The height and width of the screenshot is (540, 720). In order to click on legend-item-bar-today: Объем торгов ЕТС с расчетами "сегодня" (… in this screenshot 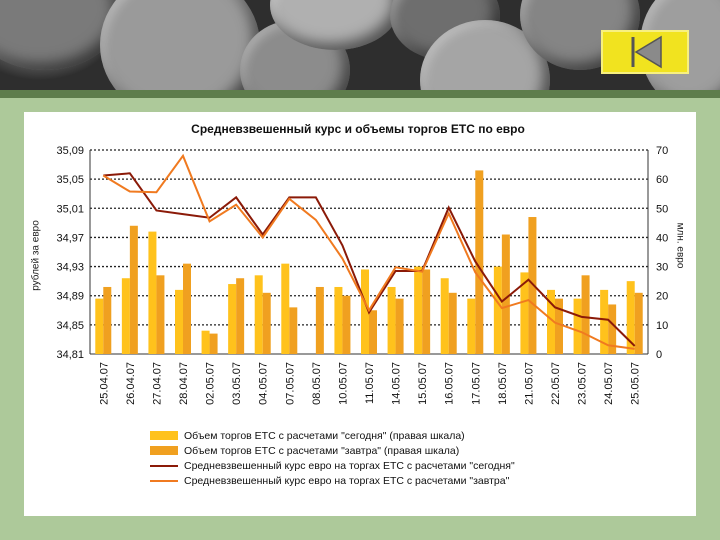, I will do `click(380, 435)`.